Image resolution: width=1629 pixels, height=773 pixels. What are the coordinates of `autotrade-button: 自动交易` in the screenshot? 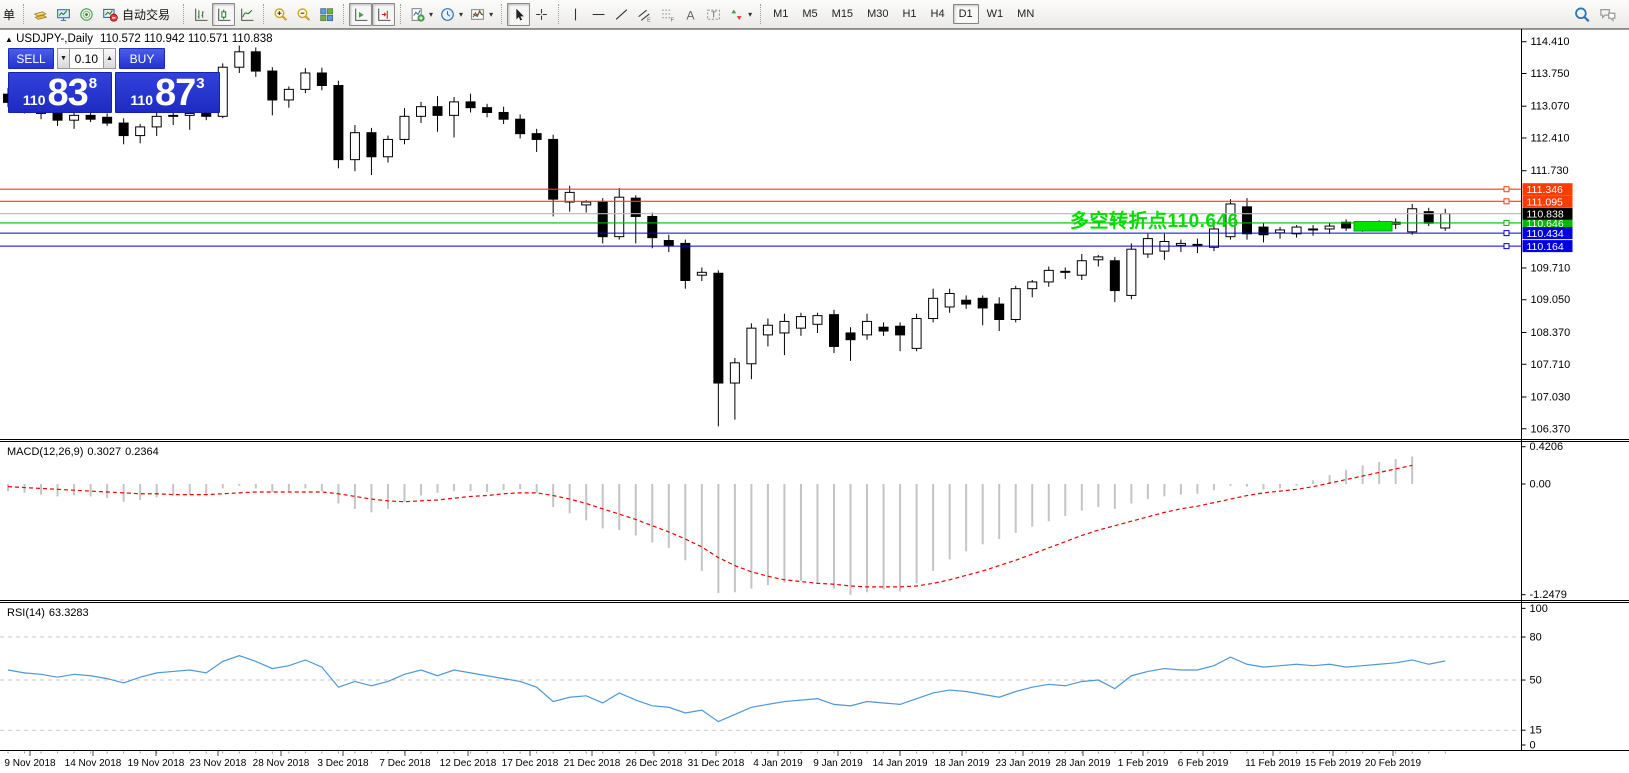 It's located at (138, 14).